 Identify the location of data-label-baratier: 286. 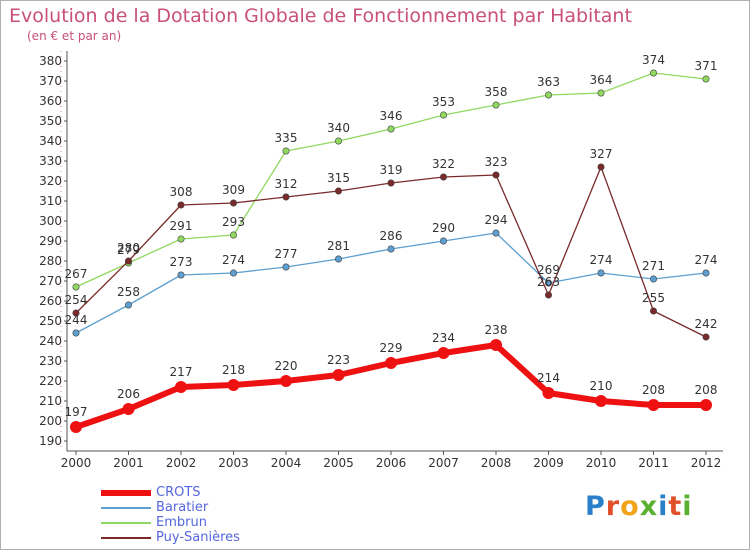
(391, 236).